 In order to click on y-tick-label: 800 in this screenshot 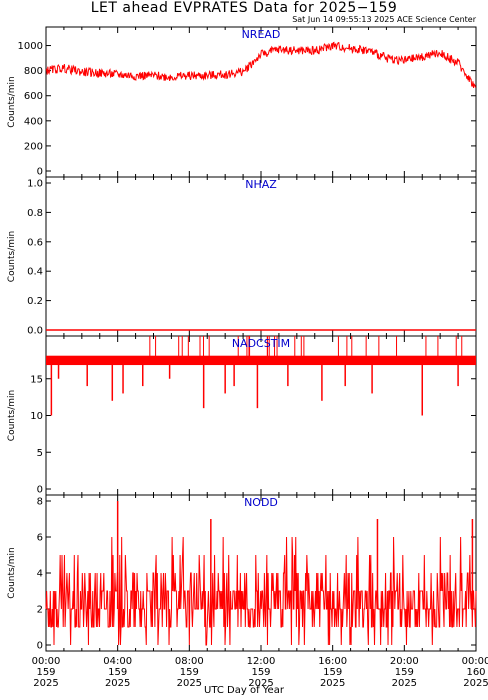, I will do `click(33, 71)`.